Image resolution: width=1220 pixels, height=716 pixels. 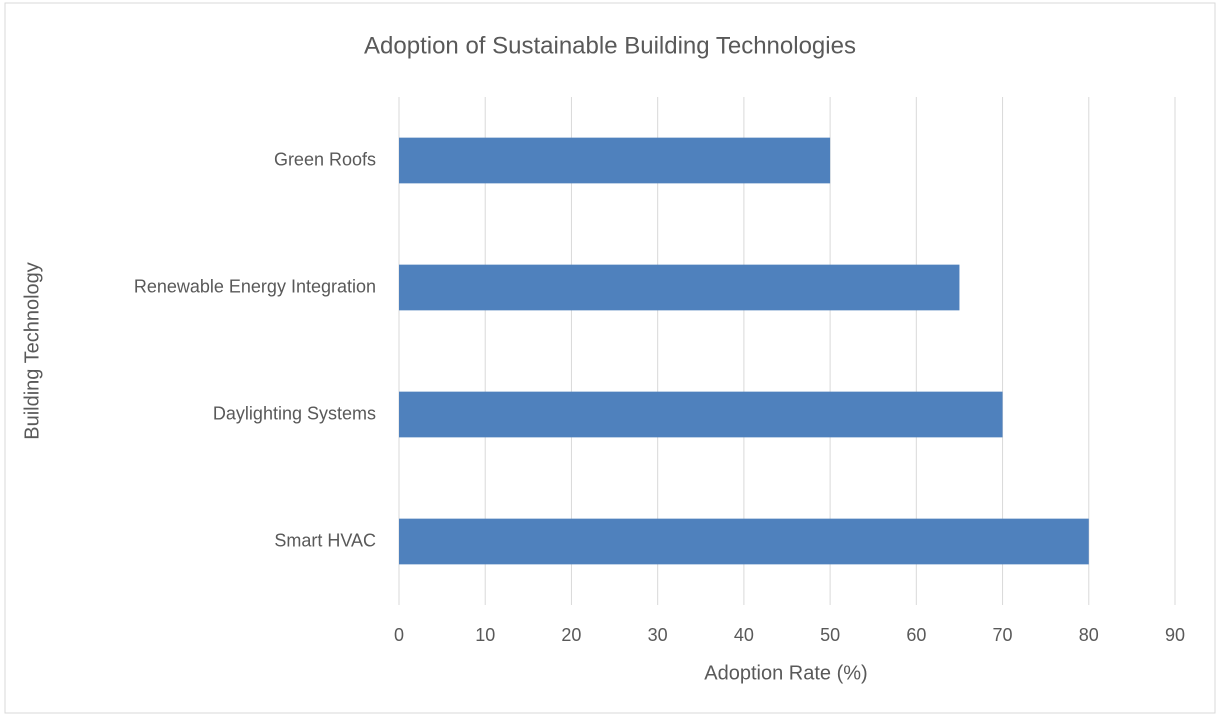 What do you see at coordinates (1175, 635) in the screenshot?
I see `x-tick-label: 90` at bounding box center [1175, 635].